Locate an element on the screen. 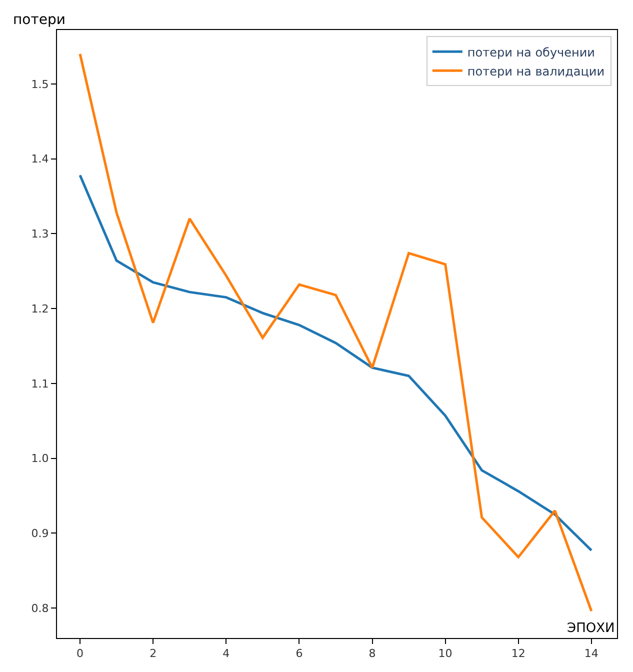 The height and width of the screenshot is (672, 633). x-tick-label: 14 is located at coordinates (591, 653).